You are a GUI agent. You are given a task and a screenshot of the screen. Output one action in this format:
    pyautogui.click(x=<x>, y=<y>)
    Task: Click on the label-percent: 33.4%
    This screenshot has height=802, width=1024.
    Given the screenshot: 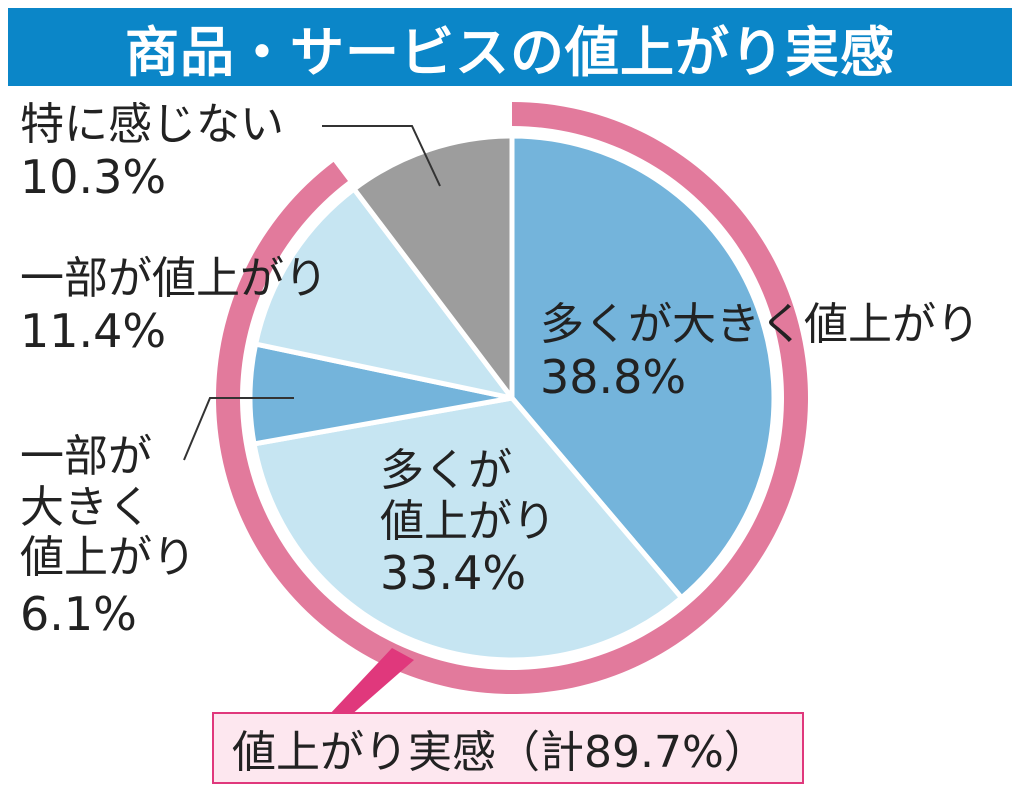 What is the action you would take?
    pyautogui.click(x=453, y=573)
    